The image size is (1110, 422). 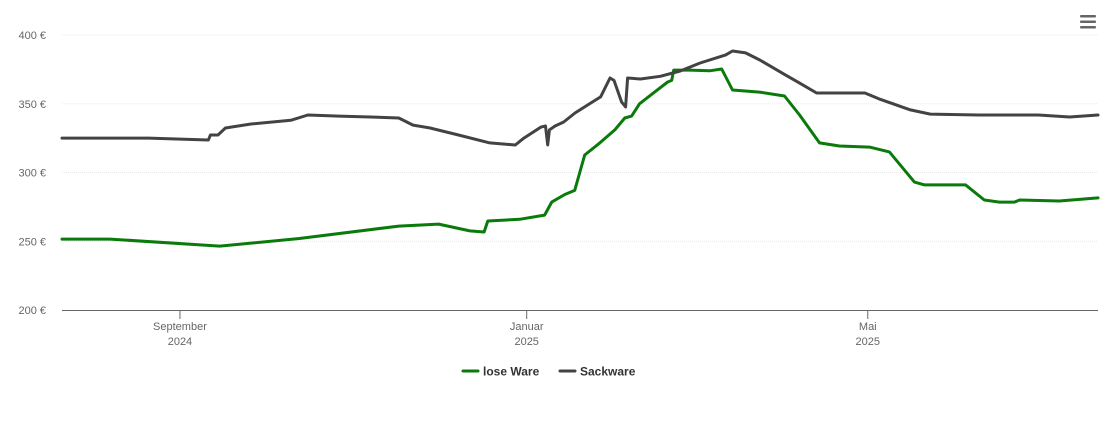 I want to click on x-tick-label: Januar, so click(x=527, y=327).